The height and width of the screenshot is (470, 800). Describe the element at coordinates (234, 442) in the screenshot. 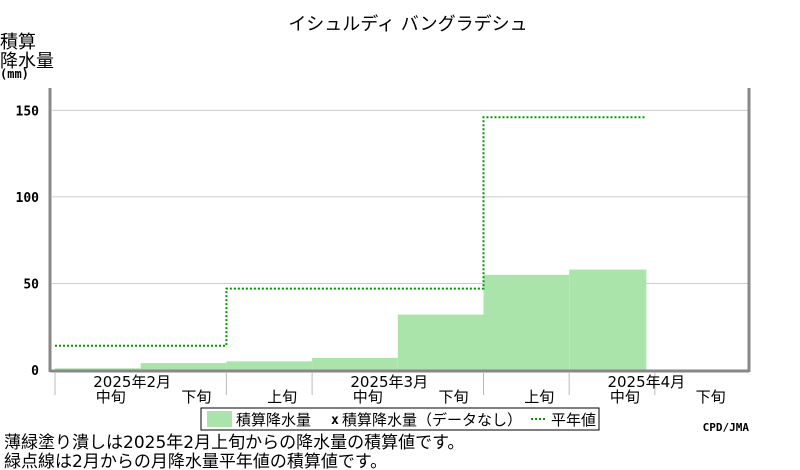

I see `note-line-1: 薄緑塗り潰しは2025年2月上旬からの降水量の積算値です。` at that location.